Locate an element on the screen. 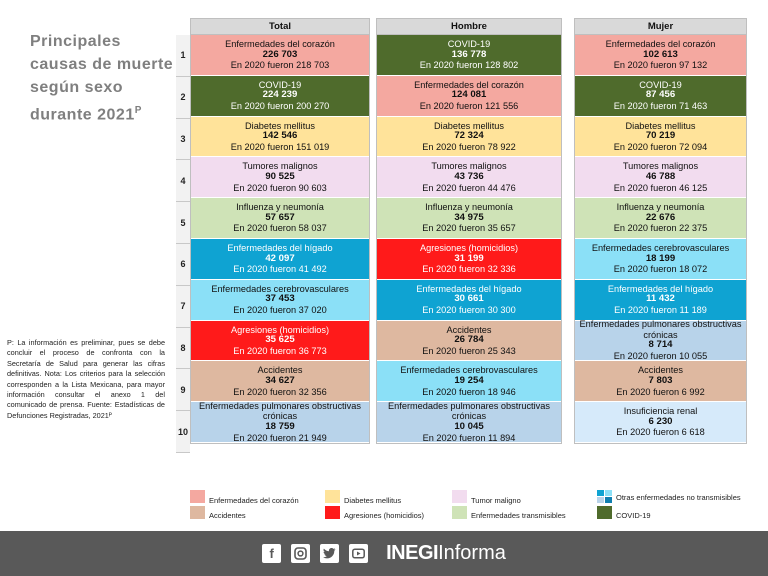  previous-year: En 2020 fueron 22 375 is located at coordinates (660, 228).